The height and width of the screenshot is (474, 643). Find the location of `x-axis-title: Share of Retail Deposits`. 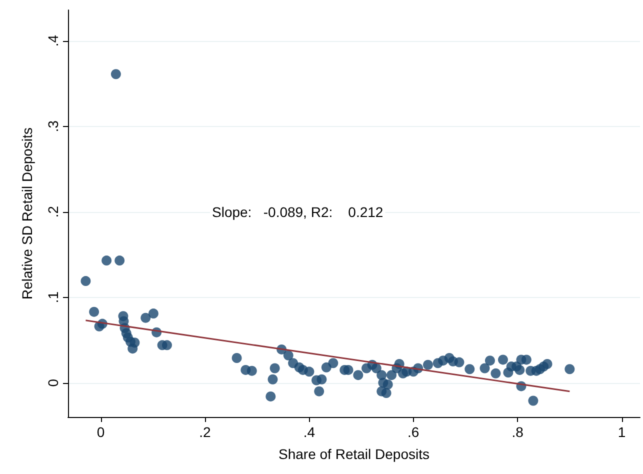

x-axis-title: Share of Retail Deposits is located at coordinates (354, 454).